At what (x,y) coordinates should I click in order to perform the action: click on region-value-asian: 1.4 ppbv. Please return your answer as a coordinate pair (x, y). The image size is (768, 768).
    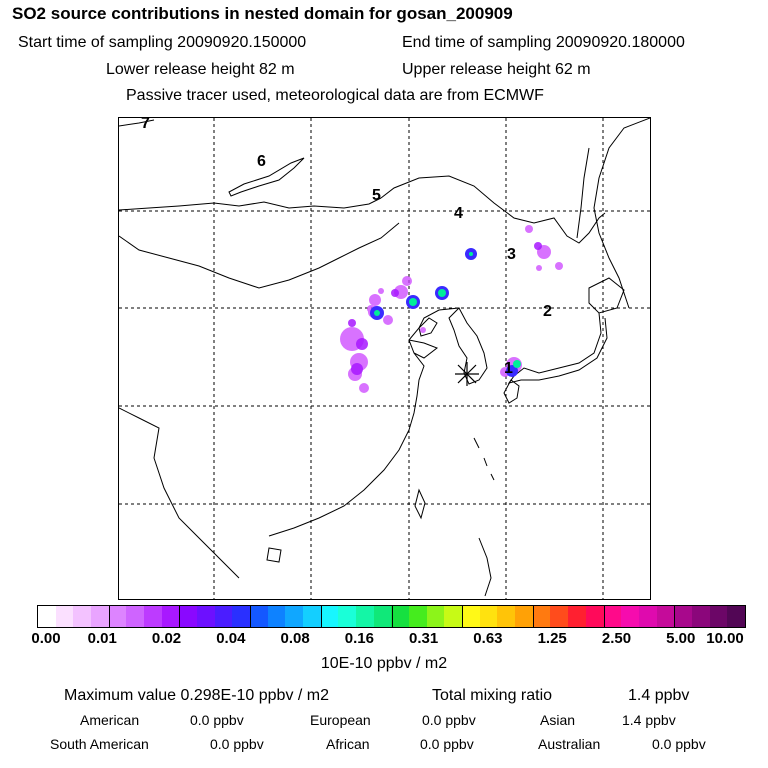
    Looking at the image, I should click on (649, 720).